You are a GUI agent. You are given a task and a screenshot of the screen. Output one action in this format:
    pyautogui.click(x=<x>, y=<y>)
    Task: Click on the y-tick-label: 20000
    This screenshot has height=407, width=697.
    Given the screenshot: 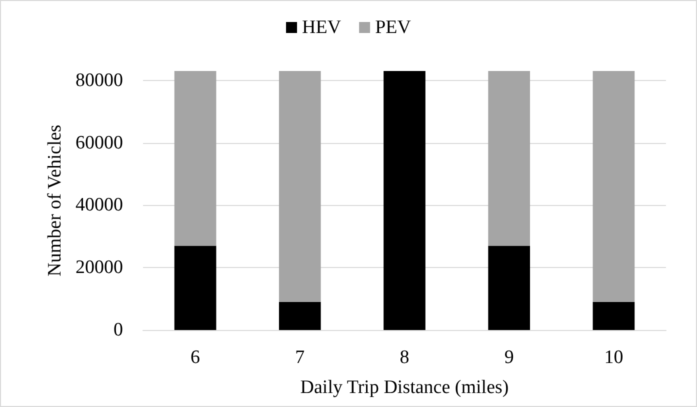 What is the action you would take?
    pyautogui.click(x=99, y=267)
    